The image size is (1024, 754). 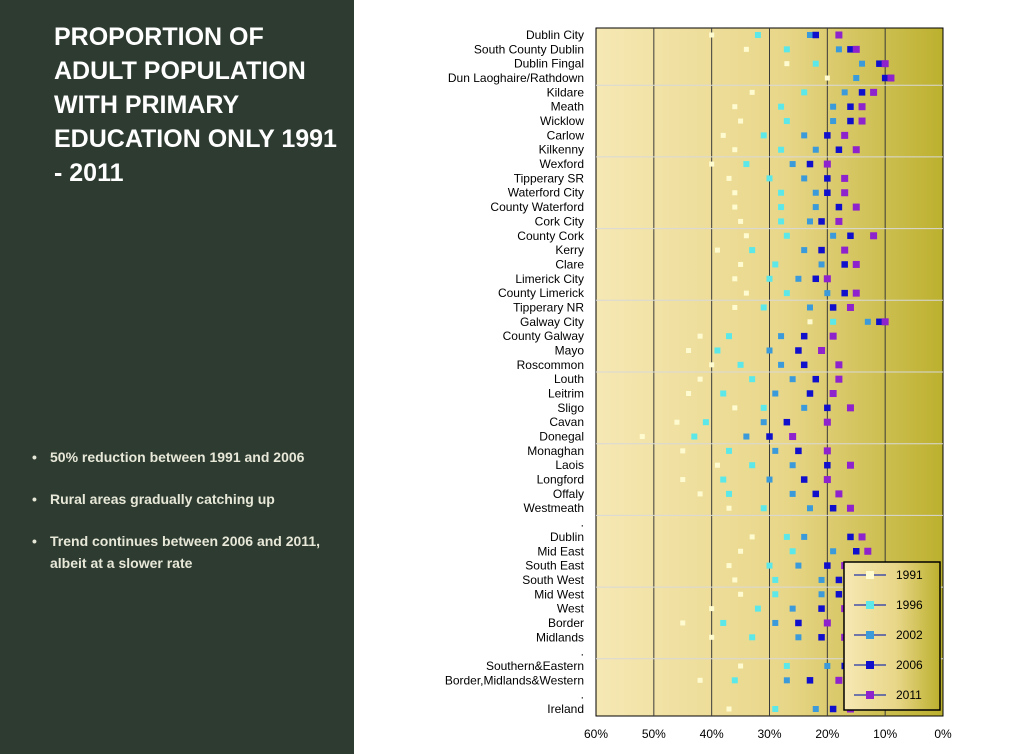 I want to click on category-label: Border,Midlands&Western, so click(x=514, y=680).